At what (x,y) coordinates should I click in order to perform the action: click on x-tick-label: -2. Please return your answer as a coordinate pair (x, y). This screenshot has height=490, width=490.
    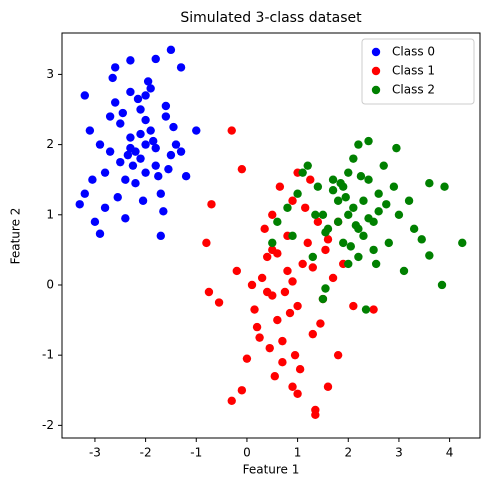
    Looking at the image, I should click on (146, 453).